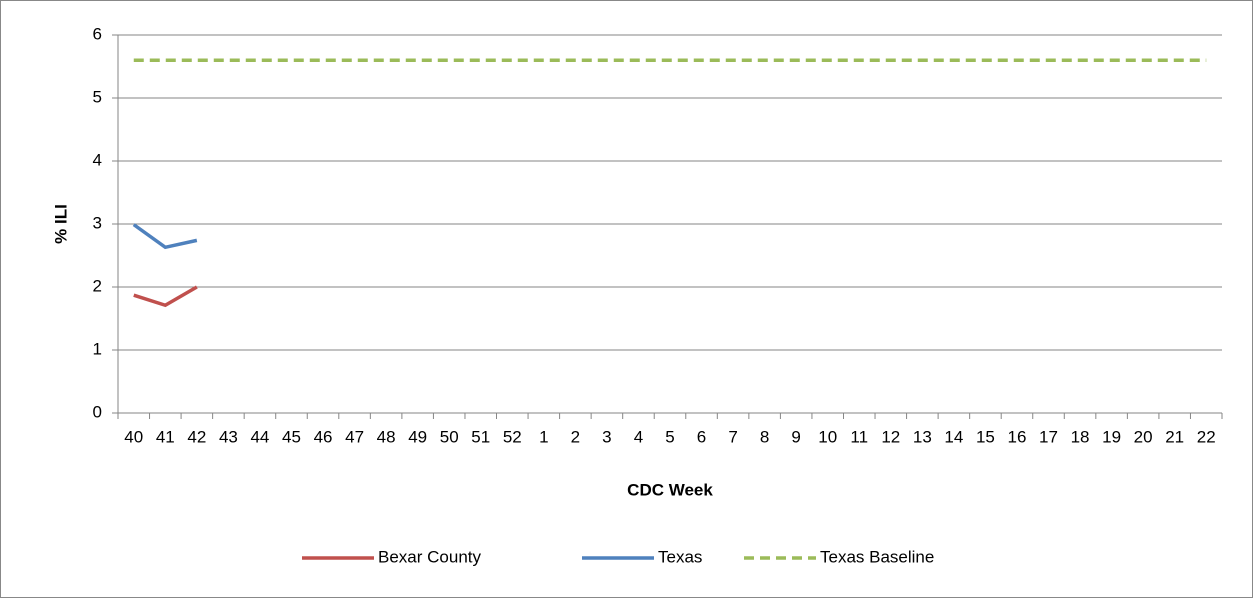 This screenshot has width=1253, height=598. Describe the element at coordinates (680, 556) in the screenshot. I see `legend-label: Texas` at that location.